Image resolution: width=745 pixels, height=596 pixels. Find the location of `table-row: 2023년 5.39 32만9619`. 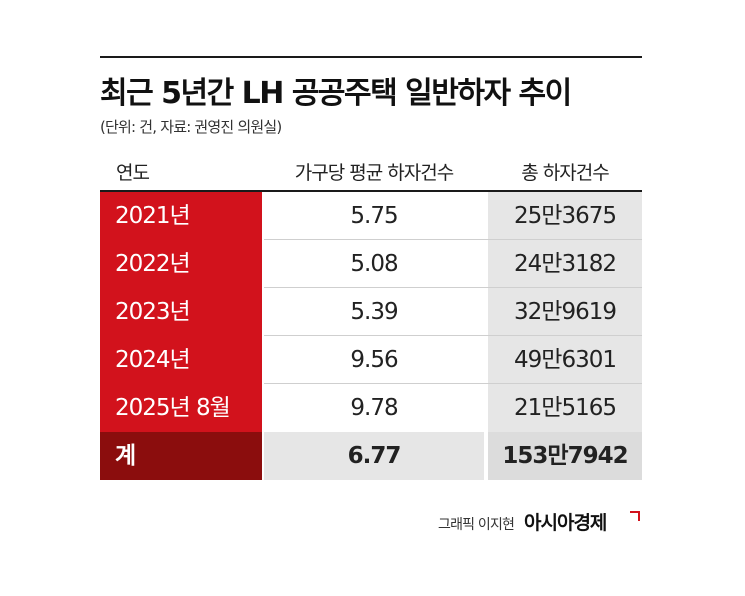

table-row: 2023년 5.39 32만9619 is located at coordinates (371, 312).